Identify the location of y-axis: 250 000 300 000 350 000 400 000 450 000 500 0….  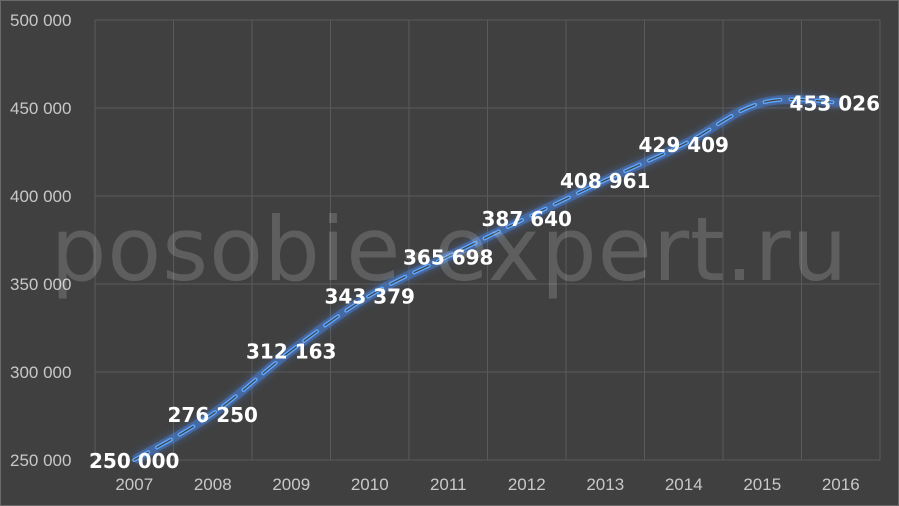
(40, 240).